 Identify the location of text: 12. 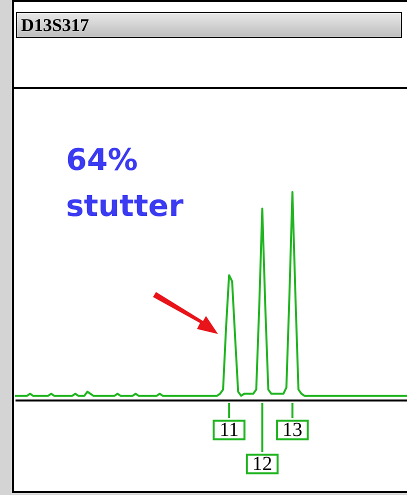
(262, 464).